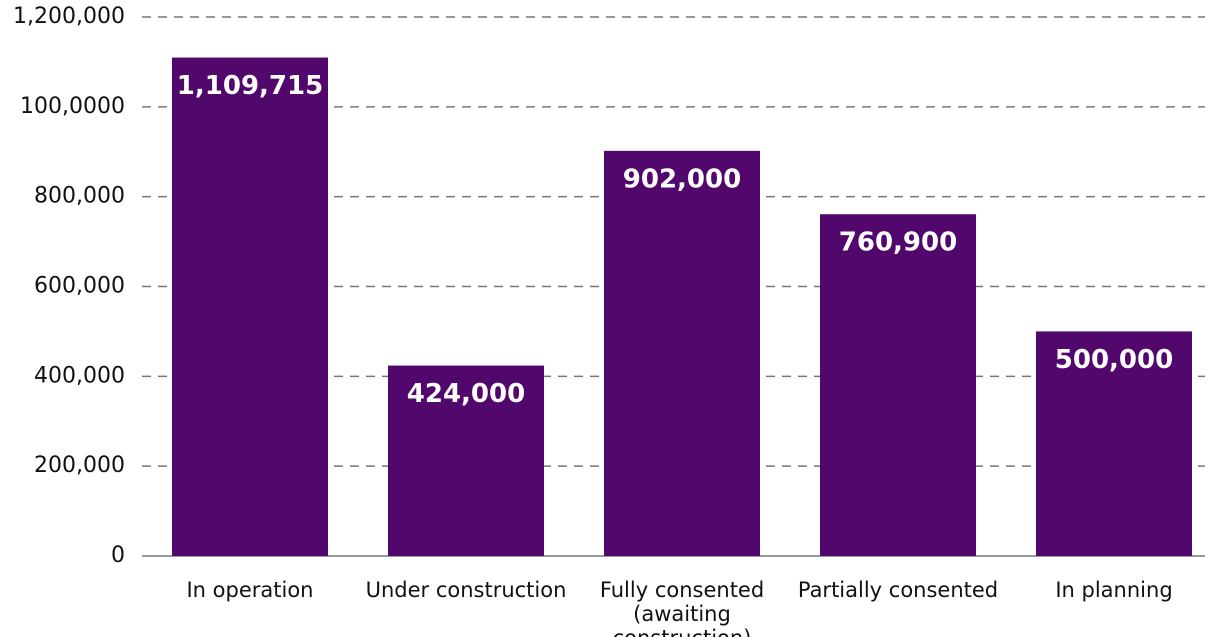  What do you see at coordinates (898, 243) in the screenshot?
I see `data-label: 760,900` at bounding box center [898, 243].